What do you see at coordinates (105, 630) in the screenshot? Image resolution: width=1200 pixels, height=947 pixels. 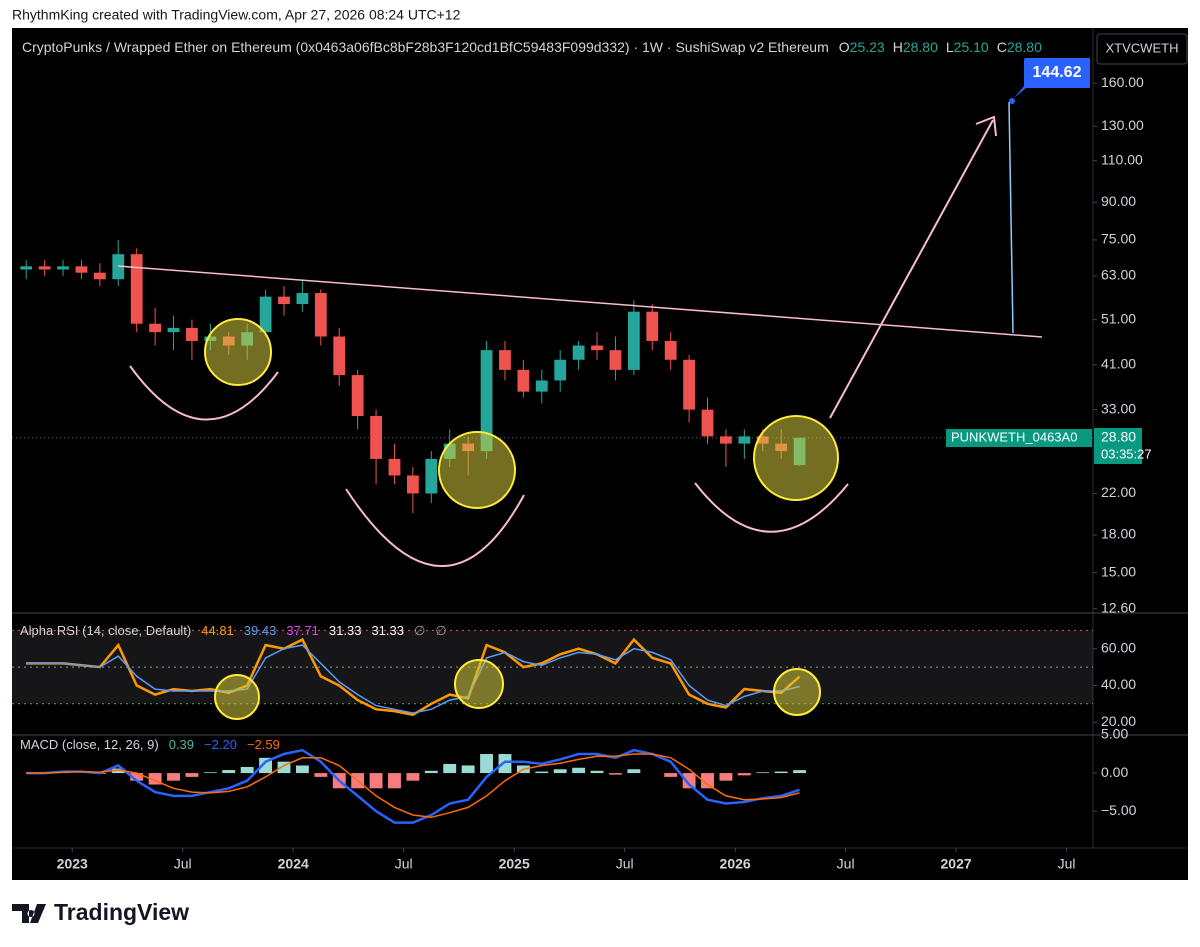 I see `rsi-title: Alpha RSI (14, close, Default)` at bounding box center [105, 630].